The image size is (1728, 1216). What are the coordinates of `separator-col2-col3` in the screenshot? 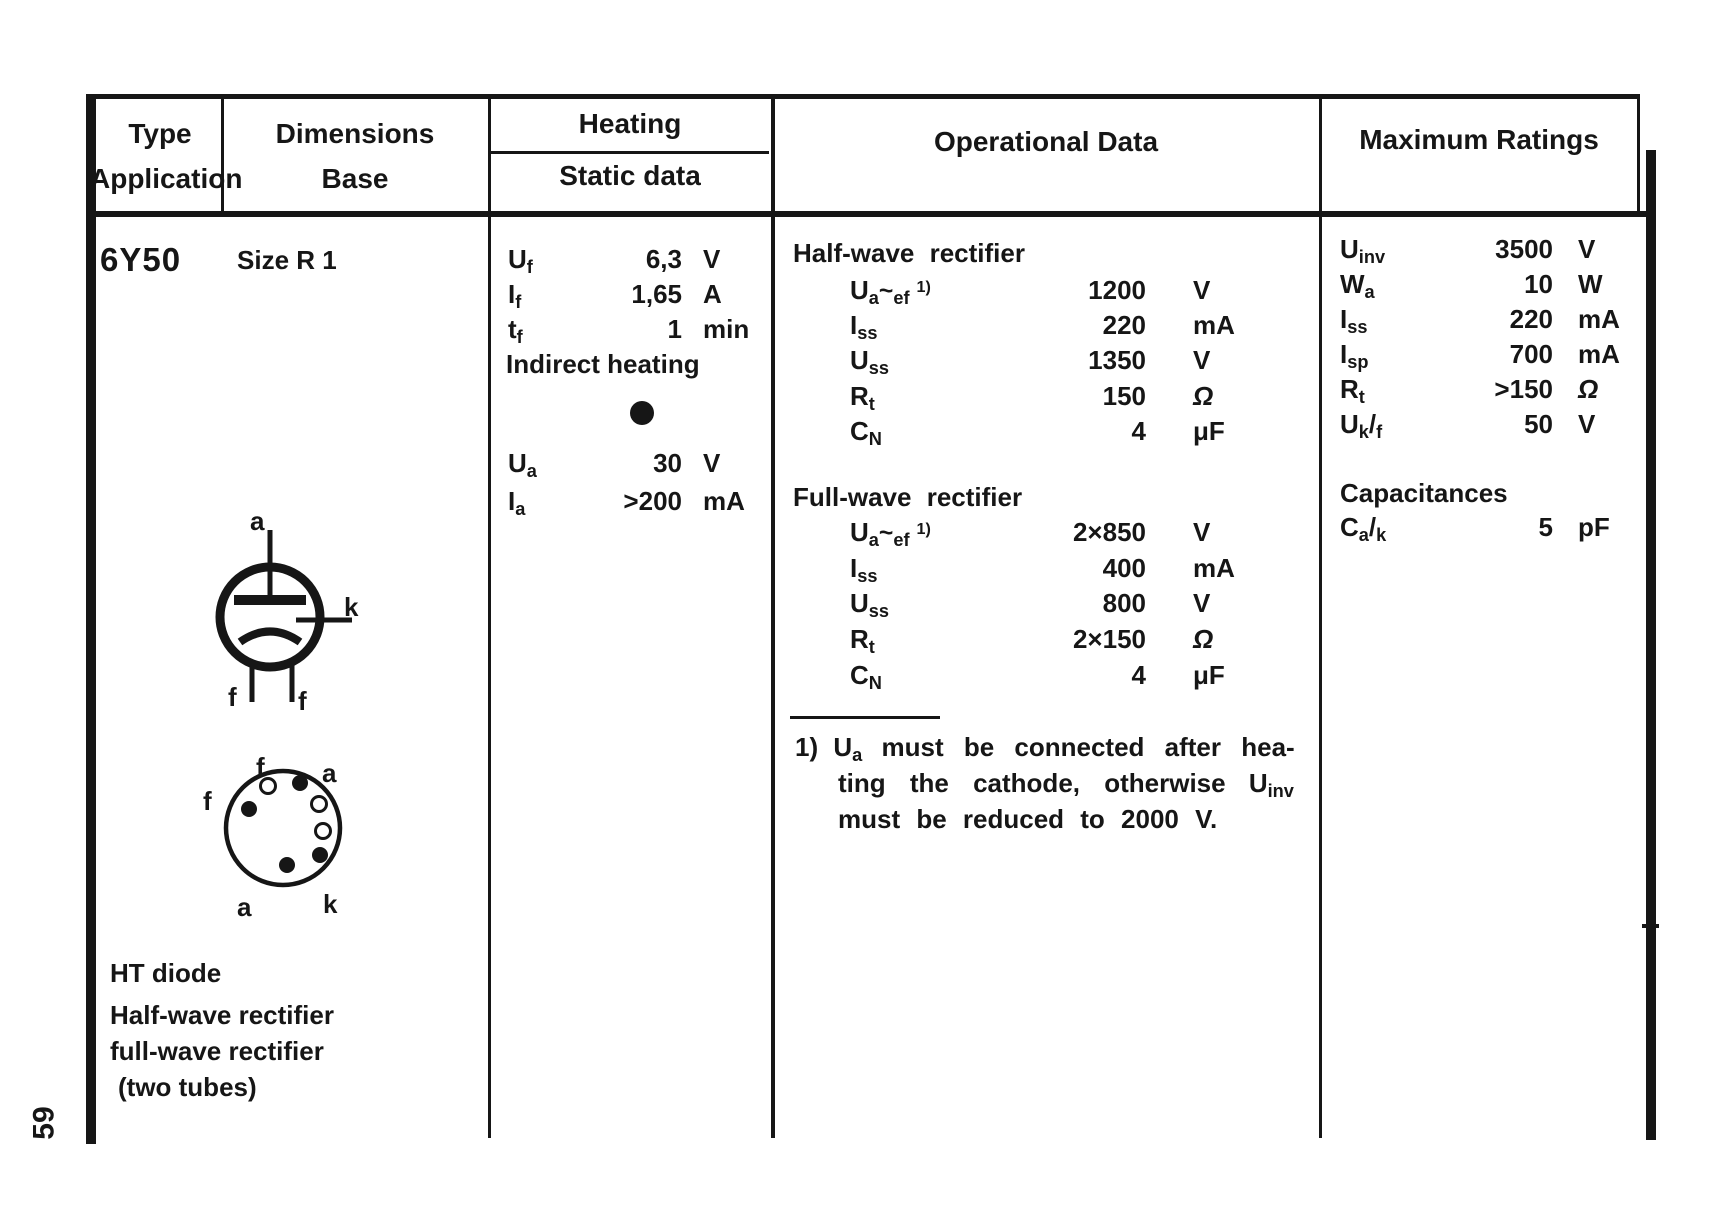 It's located at (489, 617).